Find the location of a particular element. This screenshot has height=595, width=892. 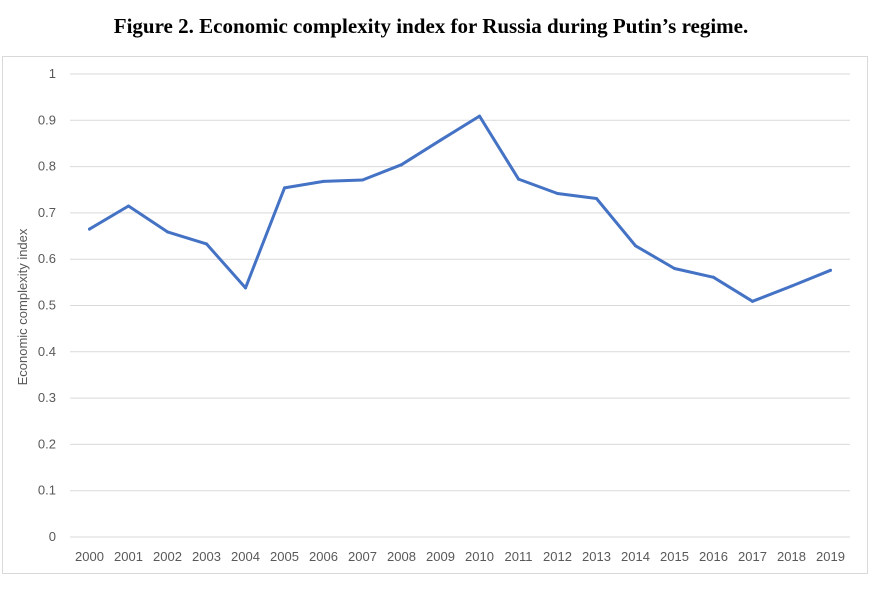

x-tick-label: 2003 is located at coordinates (206, 556).